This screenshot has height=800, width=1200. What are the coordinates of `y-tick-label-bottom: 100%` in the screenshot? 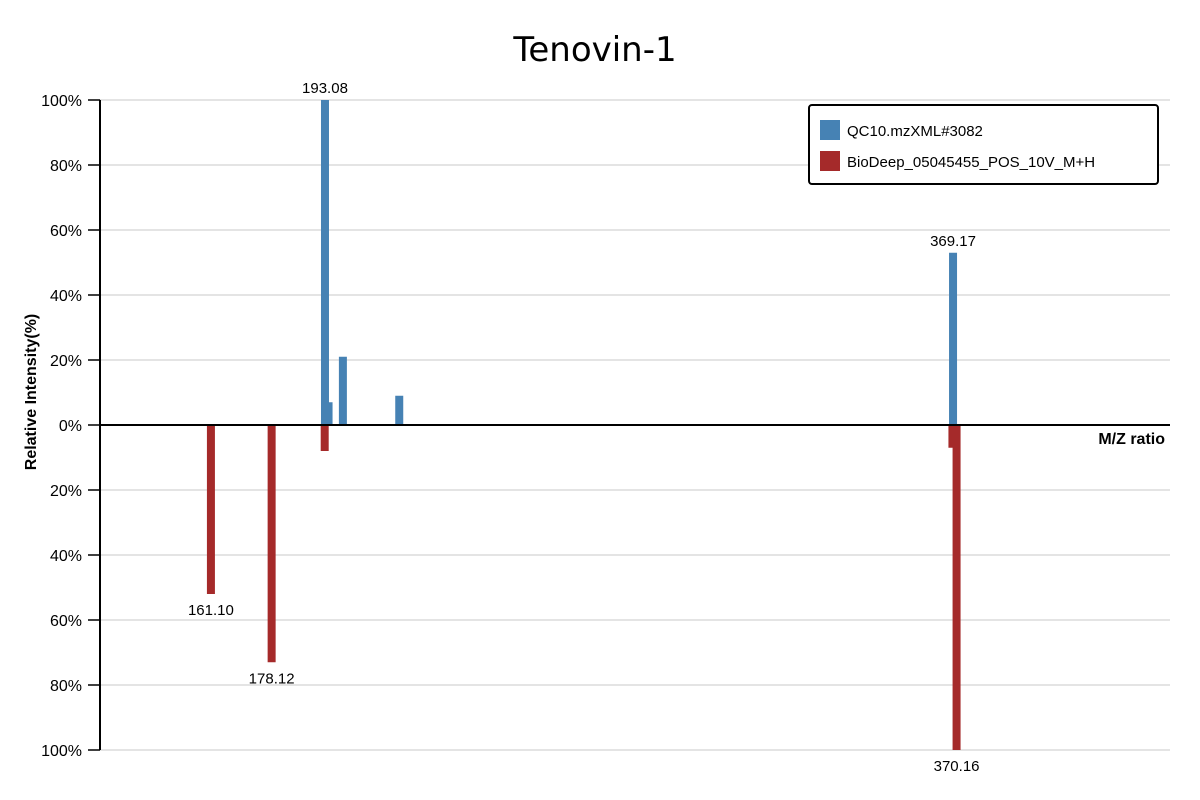 It's located at (61, 751).